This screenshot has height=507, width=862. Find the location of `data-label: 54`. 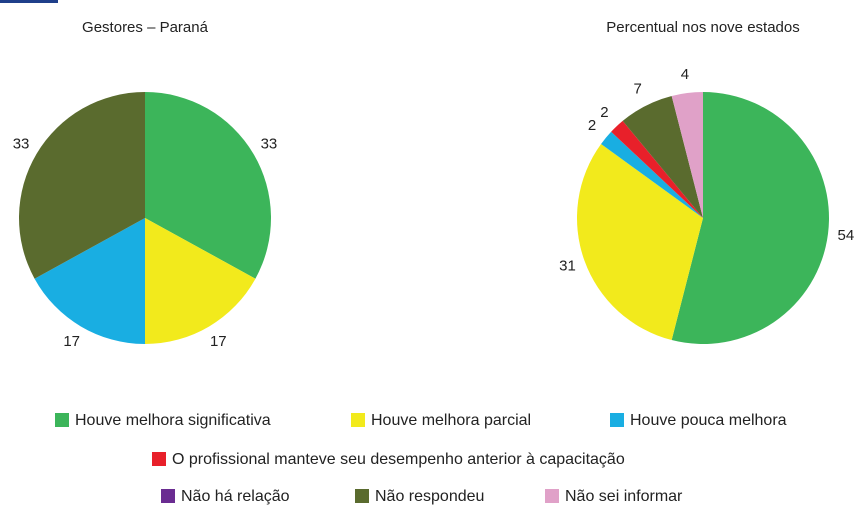

data-label: 54 is located at coordinates (846, 235).